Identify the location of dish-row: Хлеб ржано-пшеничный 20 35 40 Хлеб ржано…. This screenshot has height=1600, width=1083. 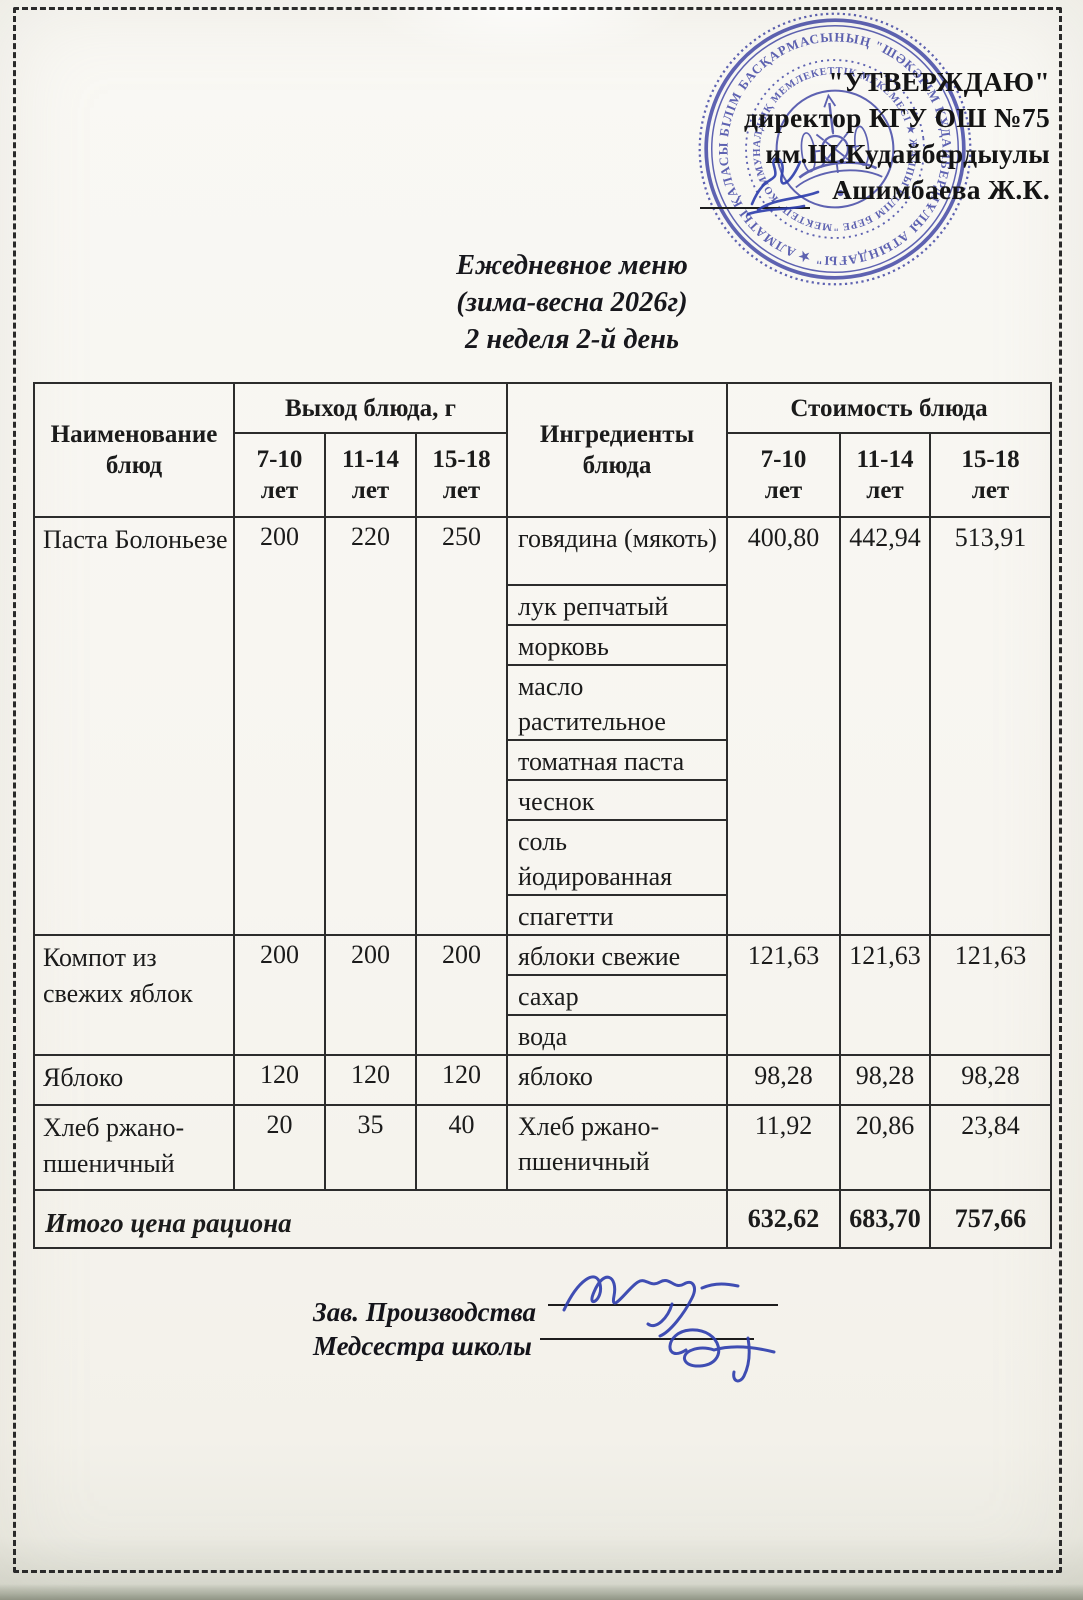
(543, 1147).